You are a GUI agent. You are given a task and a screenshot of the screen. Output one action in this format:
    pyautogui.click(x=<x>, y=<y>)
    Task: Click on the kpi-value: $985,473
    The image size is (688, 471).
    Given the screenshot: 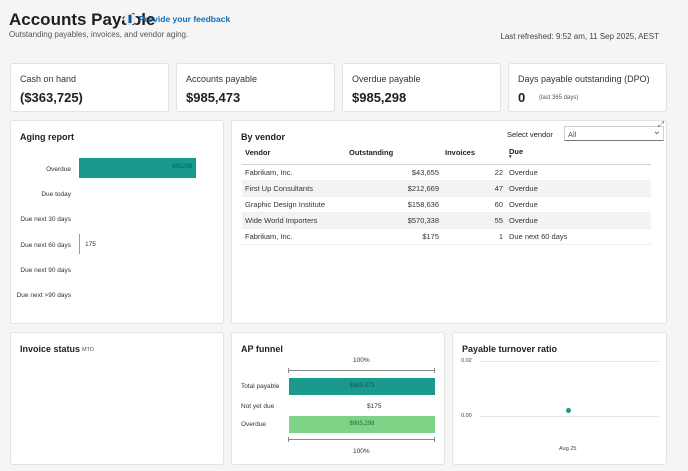 What is the action you would take?
    pyautogui.click(x=213, y=97)
    